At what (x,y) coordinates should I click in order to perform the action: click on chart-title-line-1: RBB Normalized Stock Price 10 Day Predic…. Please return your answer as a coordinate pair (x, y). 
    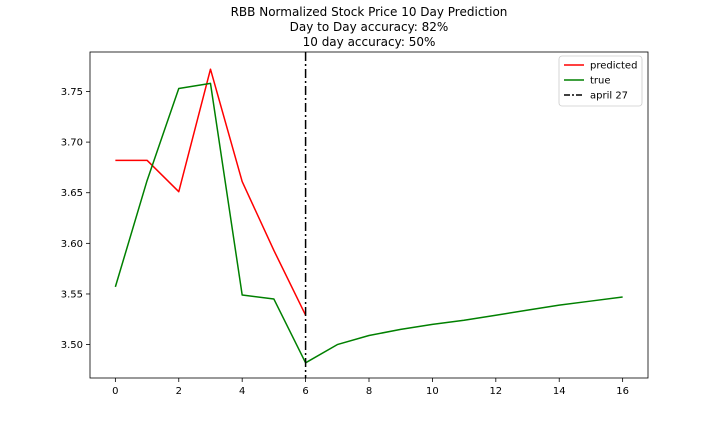
    Looking at the image, I should click on (369, 12).